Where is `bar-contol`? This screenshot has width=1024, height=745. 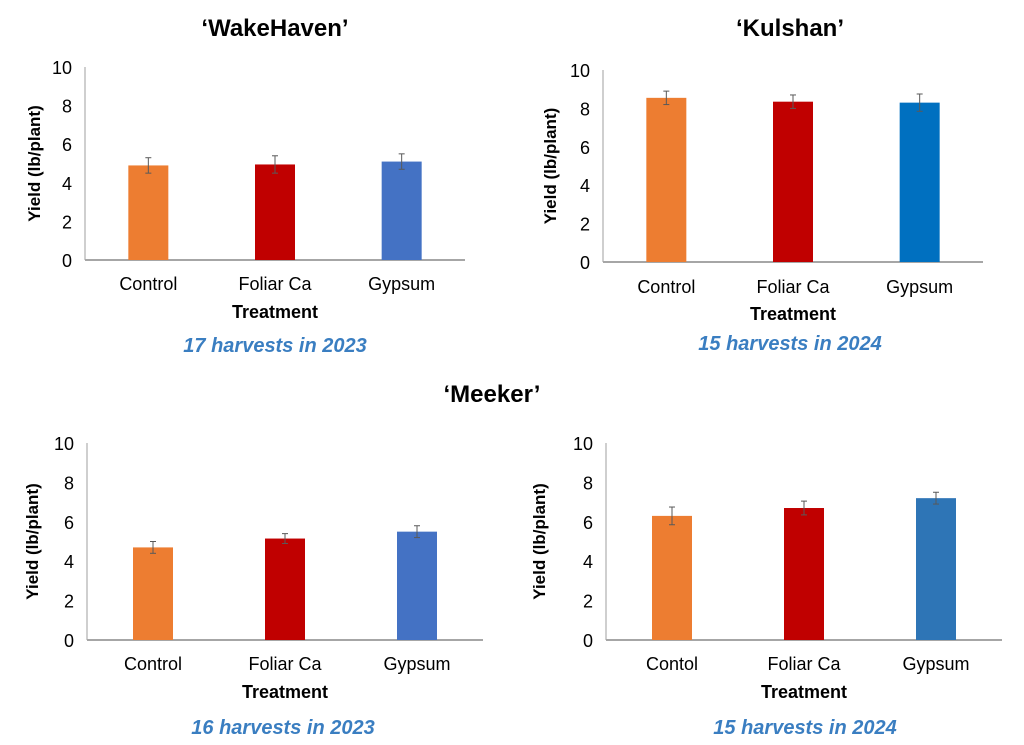
bar-contol is located at coordinates (672, 577).